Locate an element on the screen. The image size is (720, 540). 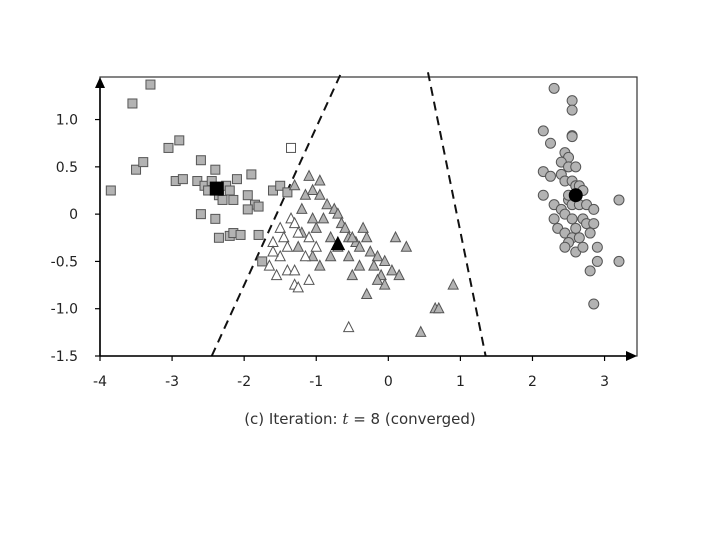
triangle-centroid is located at coordinates (338, 243).